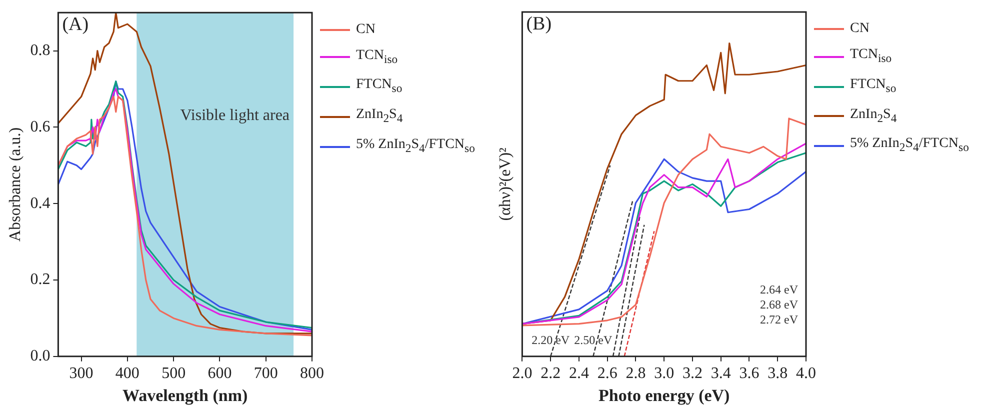  I want to click on y-tick-label: 0.6, so click(40, 127).